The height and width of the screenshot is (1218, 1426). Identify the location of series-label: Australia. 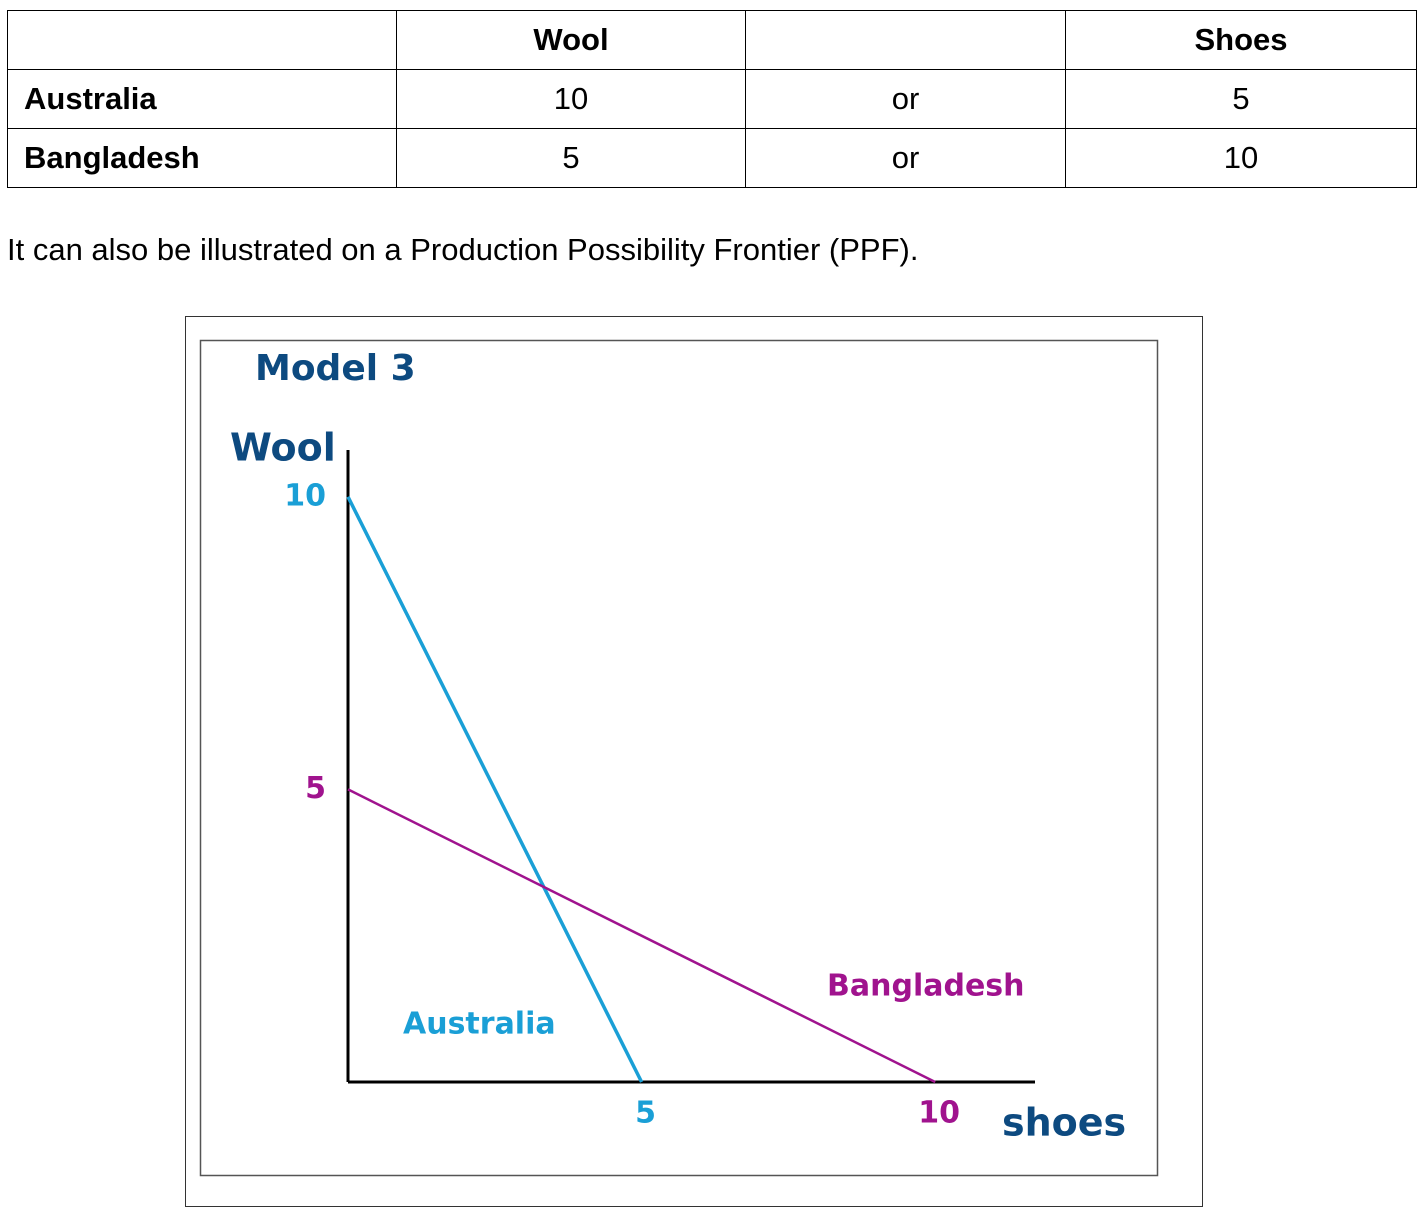
(479, 1024).